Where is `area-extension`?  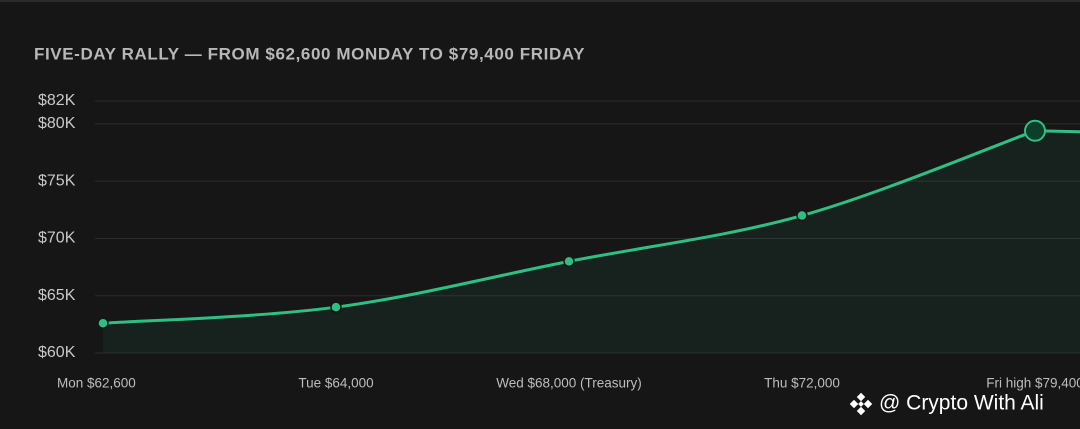
area-extension is located at coordinates (1057, 241).